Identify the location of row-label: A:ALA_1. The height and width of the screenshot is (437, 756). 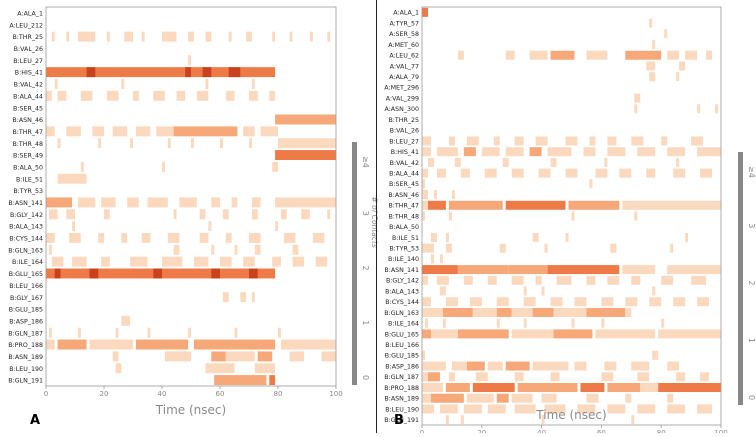
(406, 13).